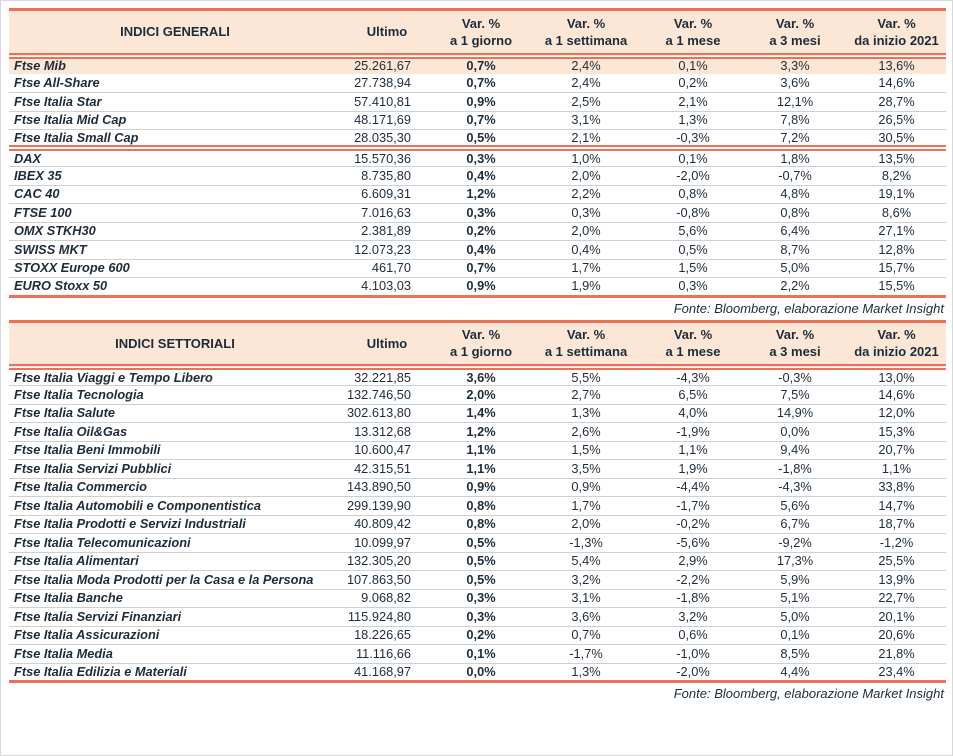  I want to click on var-value: 4,0%, so click(693, 413).